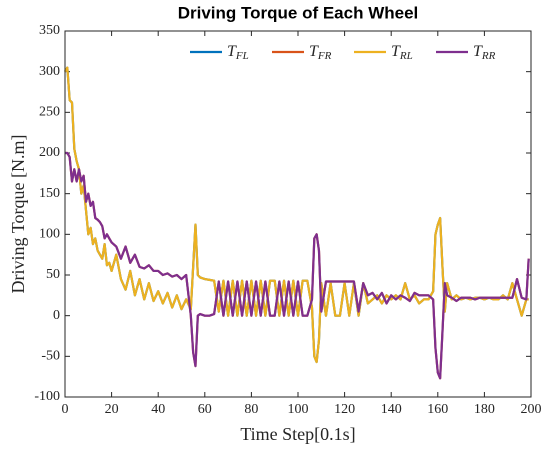 The image size is (550, 450). Describe the element at coordinates (18, 214) in the screenshot. I see `y-axis-label: Driving Torque [N.m]` at that location.